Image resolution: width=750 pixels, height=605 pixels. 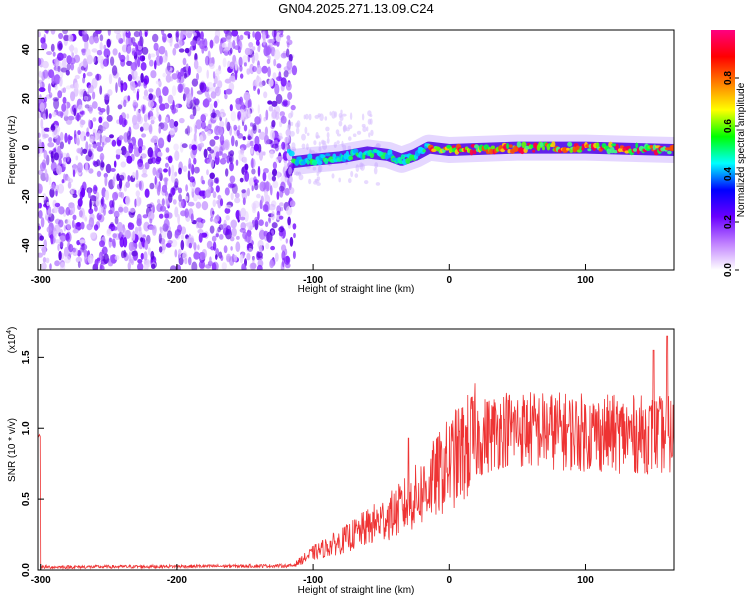 I want to click on spectrogram-y-axis-title: Frequency (Hz), so click(x=12, y=150).